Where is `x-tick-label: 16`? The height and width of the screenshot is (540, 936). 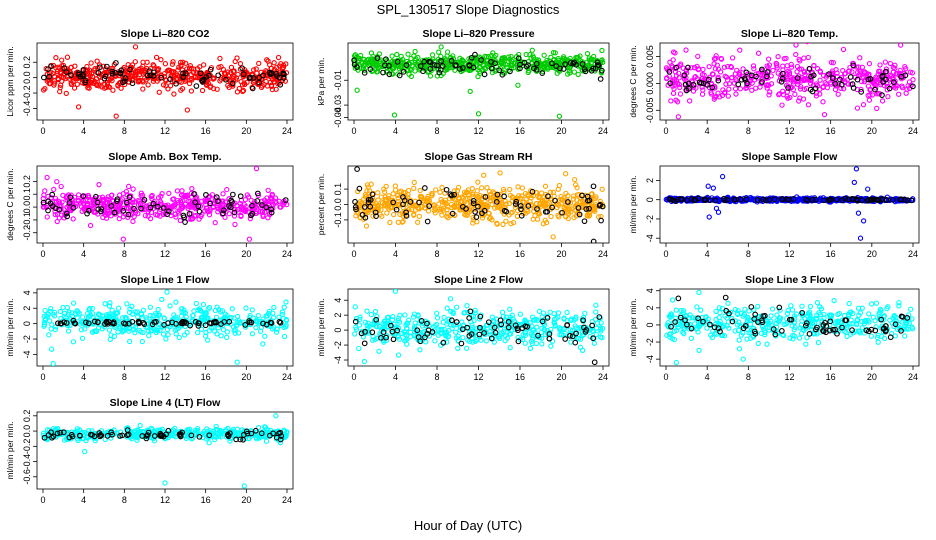
x-tick-label: 16 is located at coordinates (206, 377).